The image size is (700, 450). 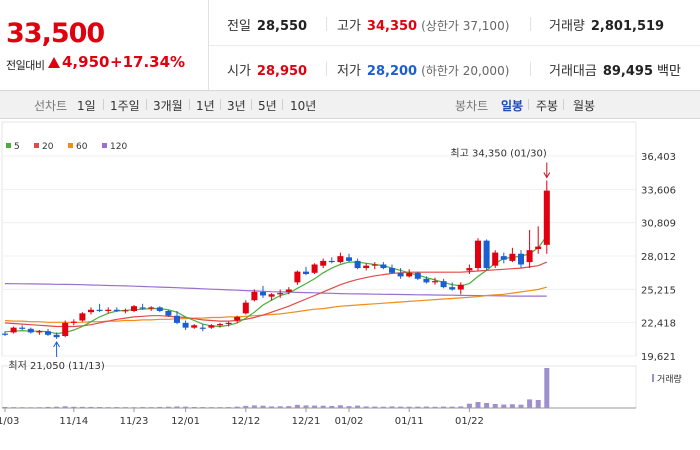 I want to click on high-arrowhead-icon, so click(x=547, y=175).